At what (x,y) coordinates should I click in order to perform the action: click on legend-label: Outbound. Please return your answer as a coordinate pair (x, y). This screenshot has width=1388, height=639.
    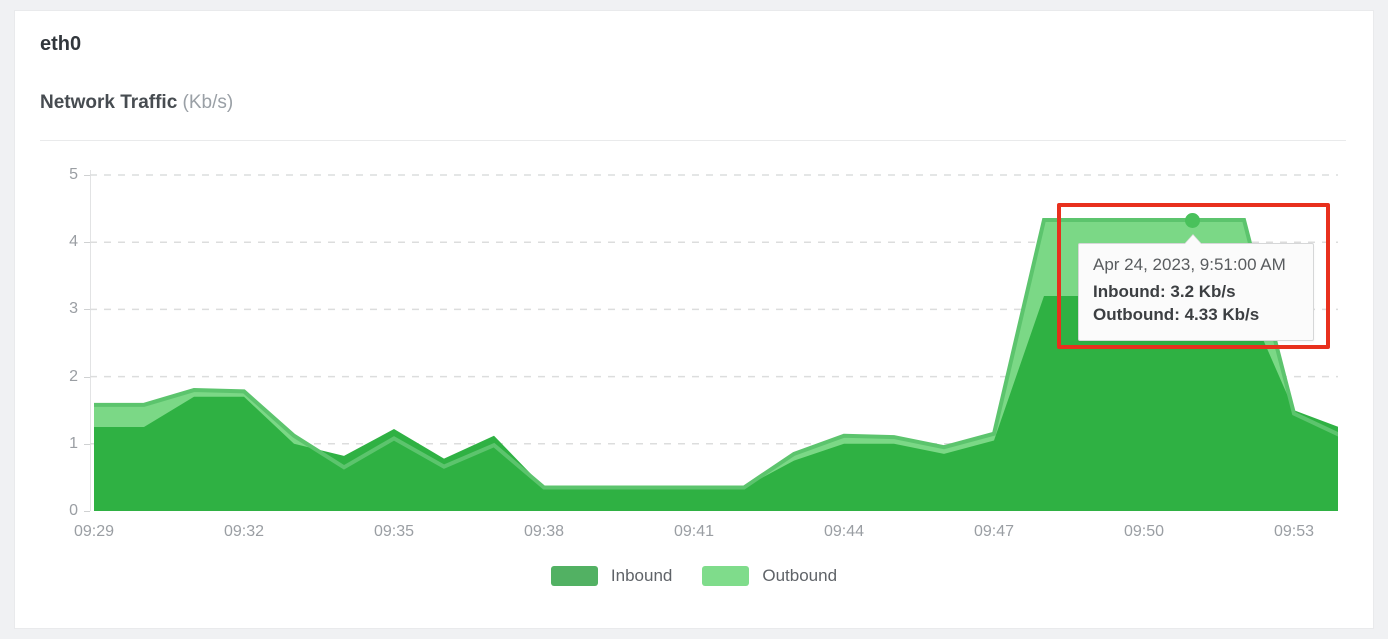
    Looking at the image, I should click on (800, 575).